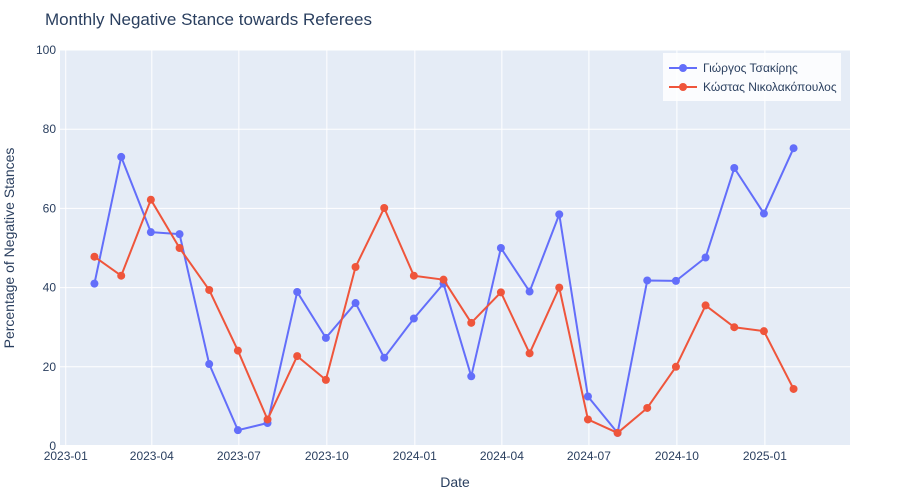 The width and height of the screenshot is (900, 500). Describe the element at coordinates (66, 456) in the screenshot. I see `x-tick-label: 2023-01` at that location.